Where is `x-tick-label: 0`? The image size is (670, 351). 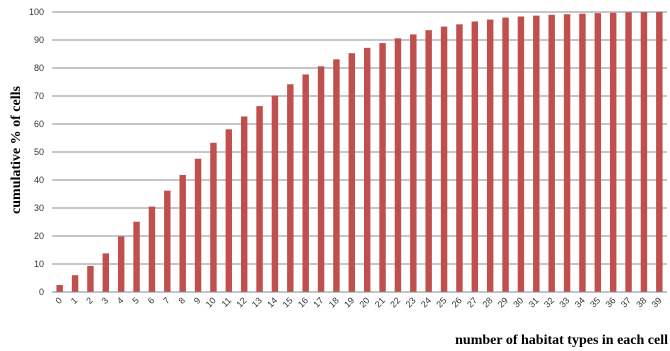 x-tick-label: 0 is located at coordinates (58, 300).